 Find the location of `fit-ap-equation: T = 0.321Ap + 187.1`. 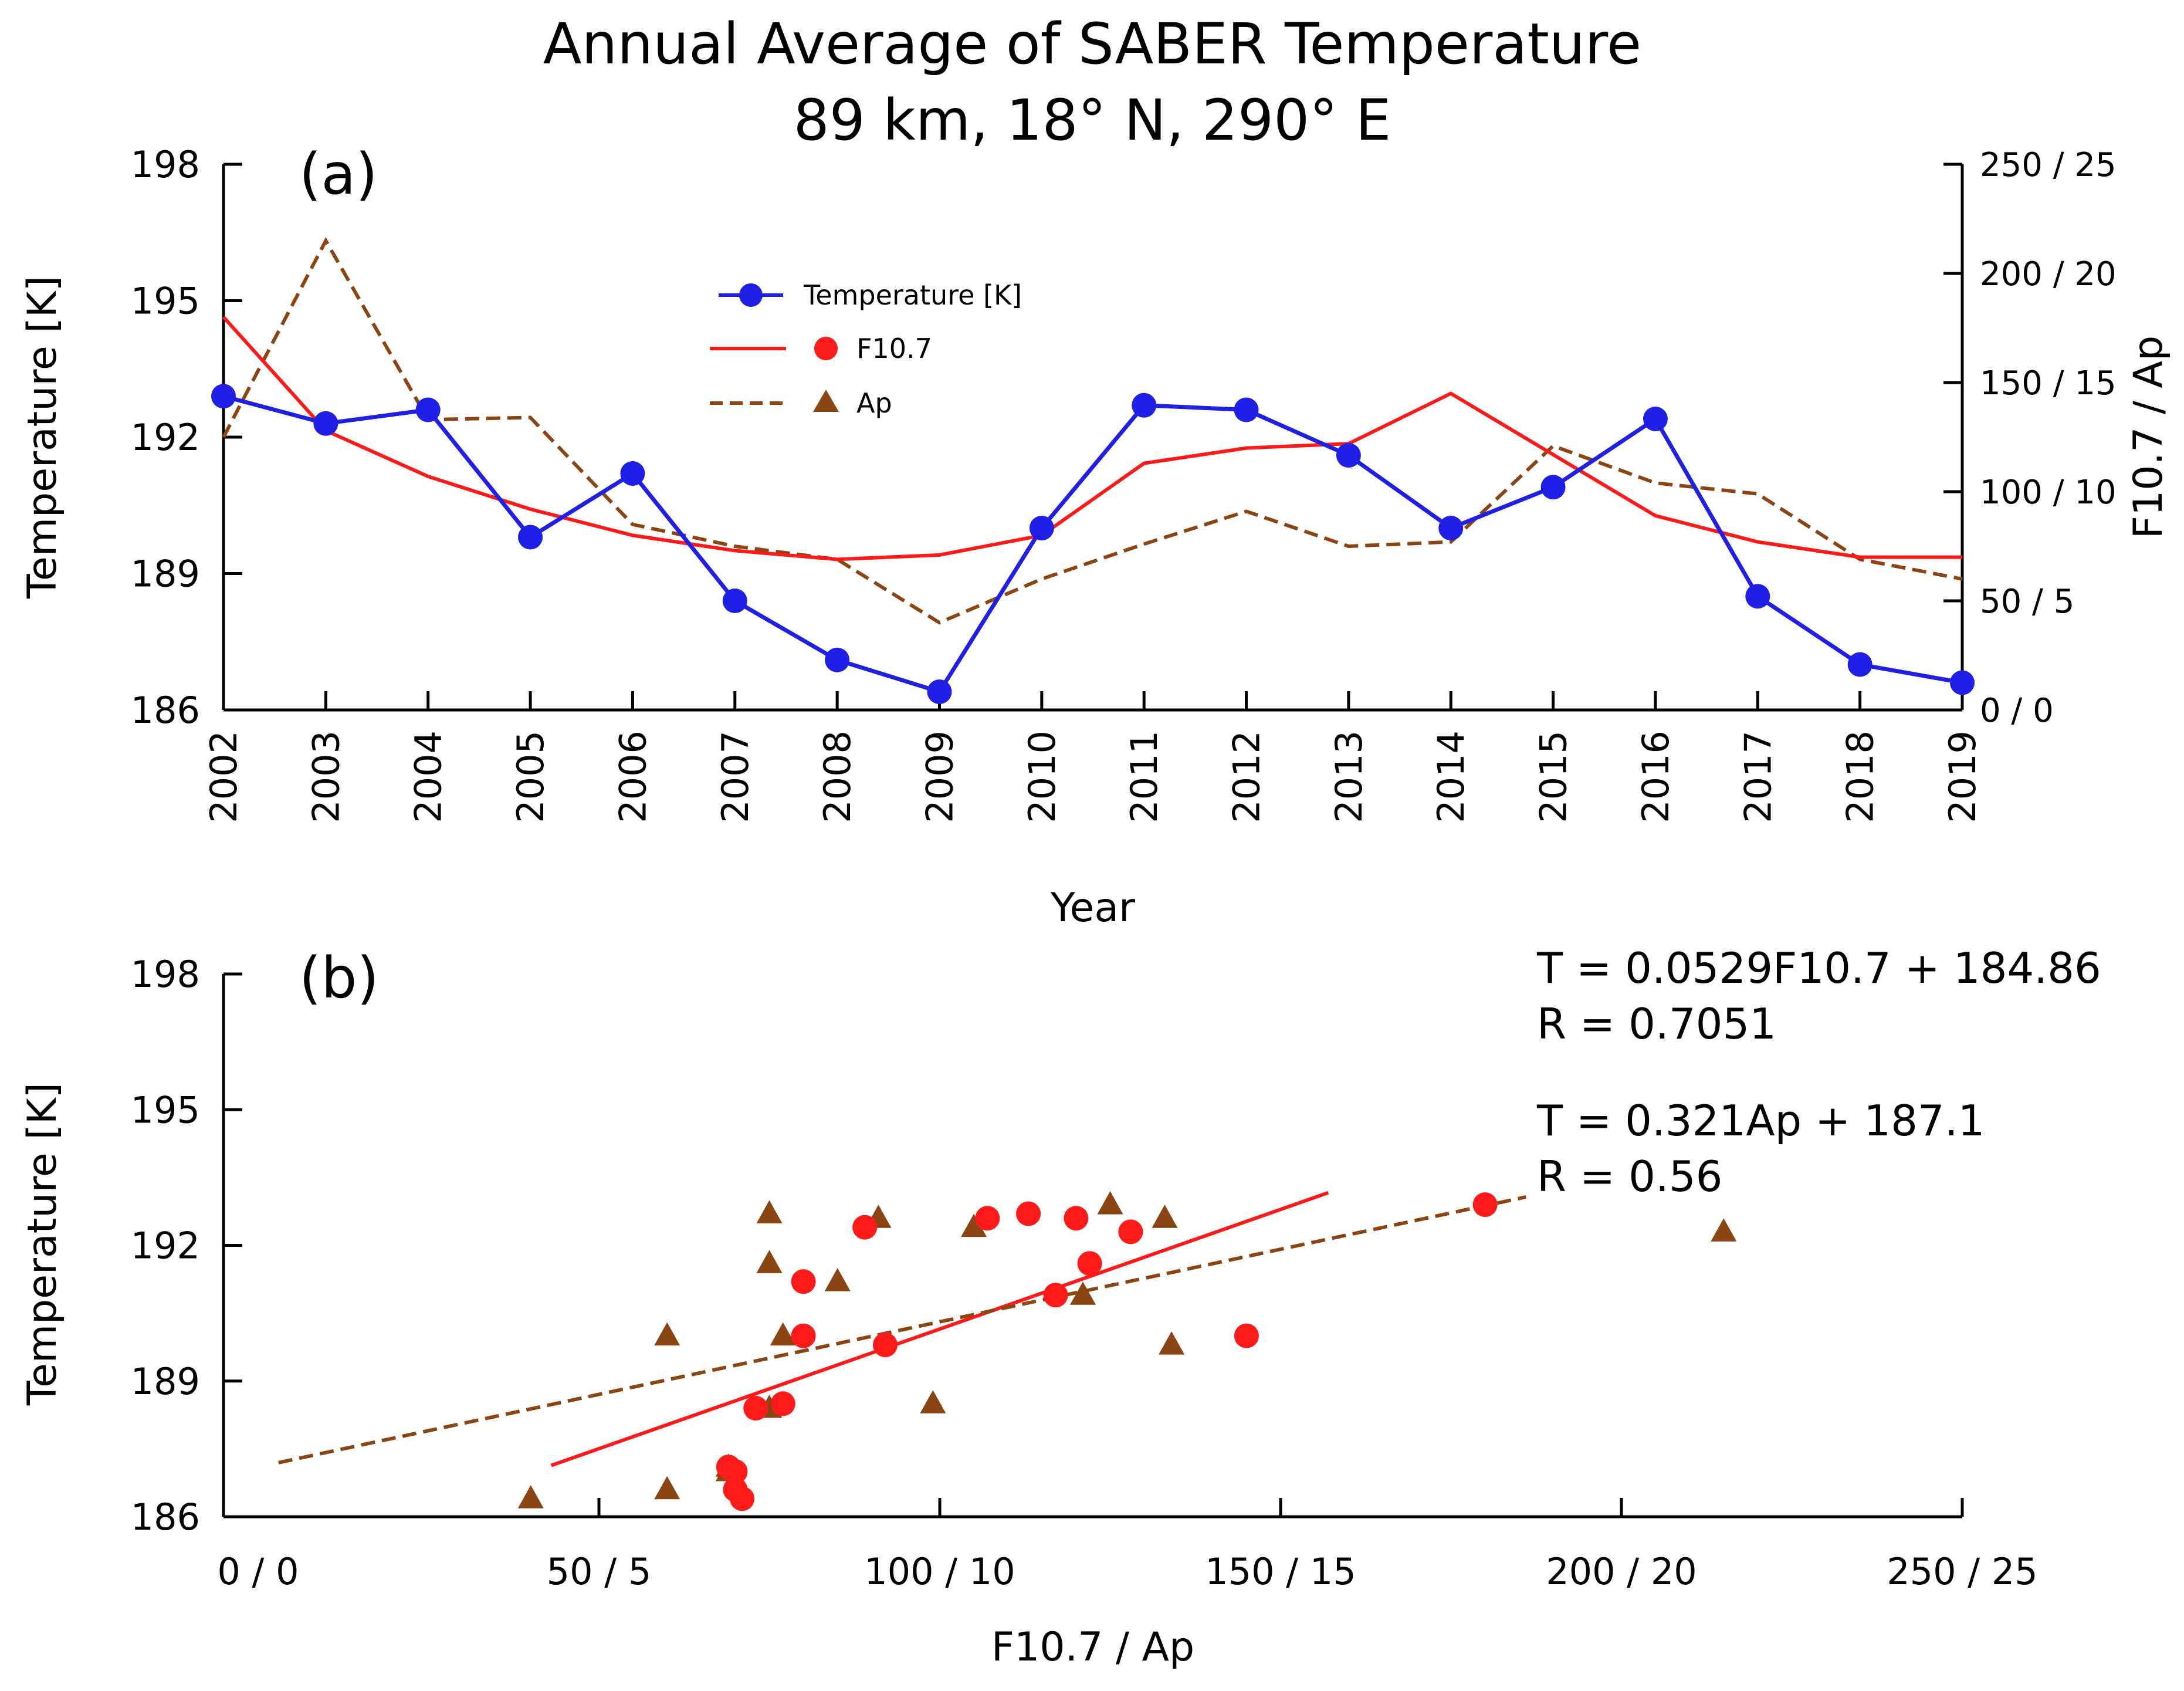

fit-ap-equation: T = 0.321Ap + 187.1 is located at coordinates (1760, 1120).